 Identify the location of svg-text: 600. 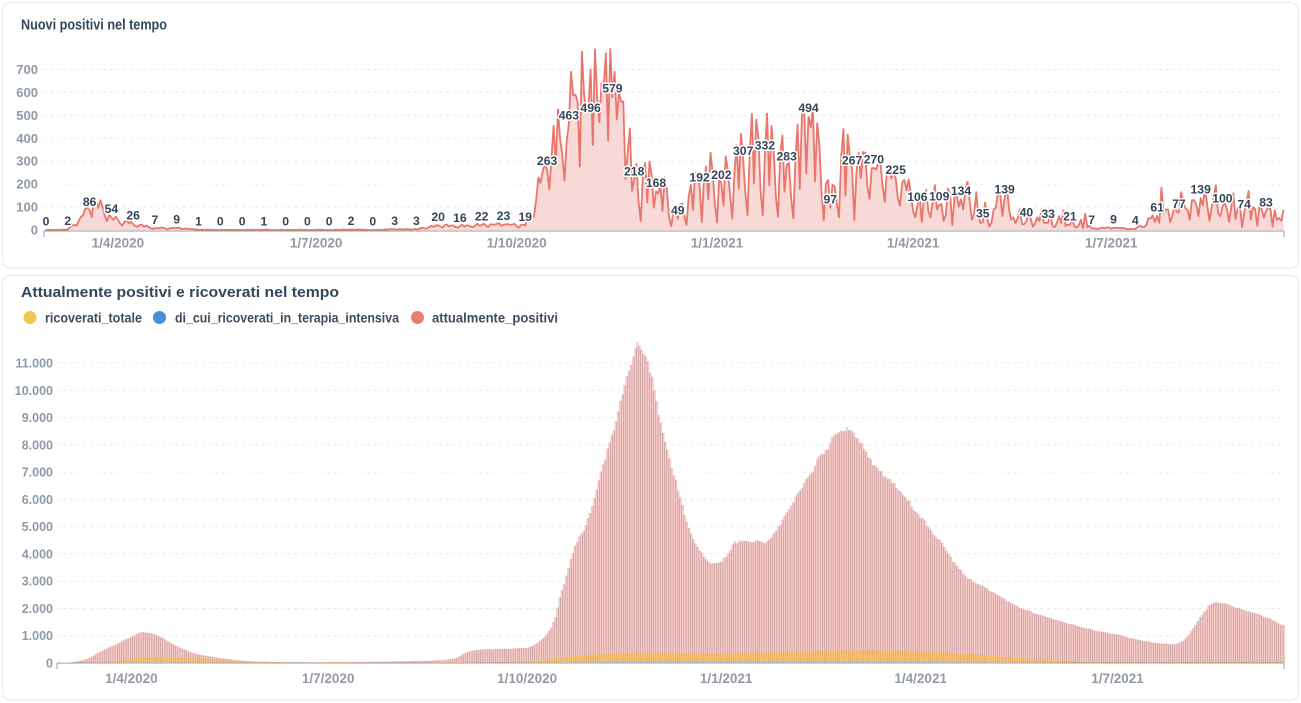
(27, 92).